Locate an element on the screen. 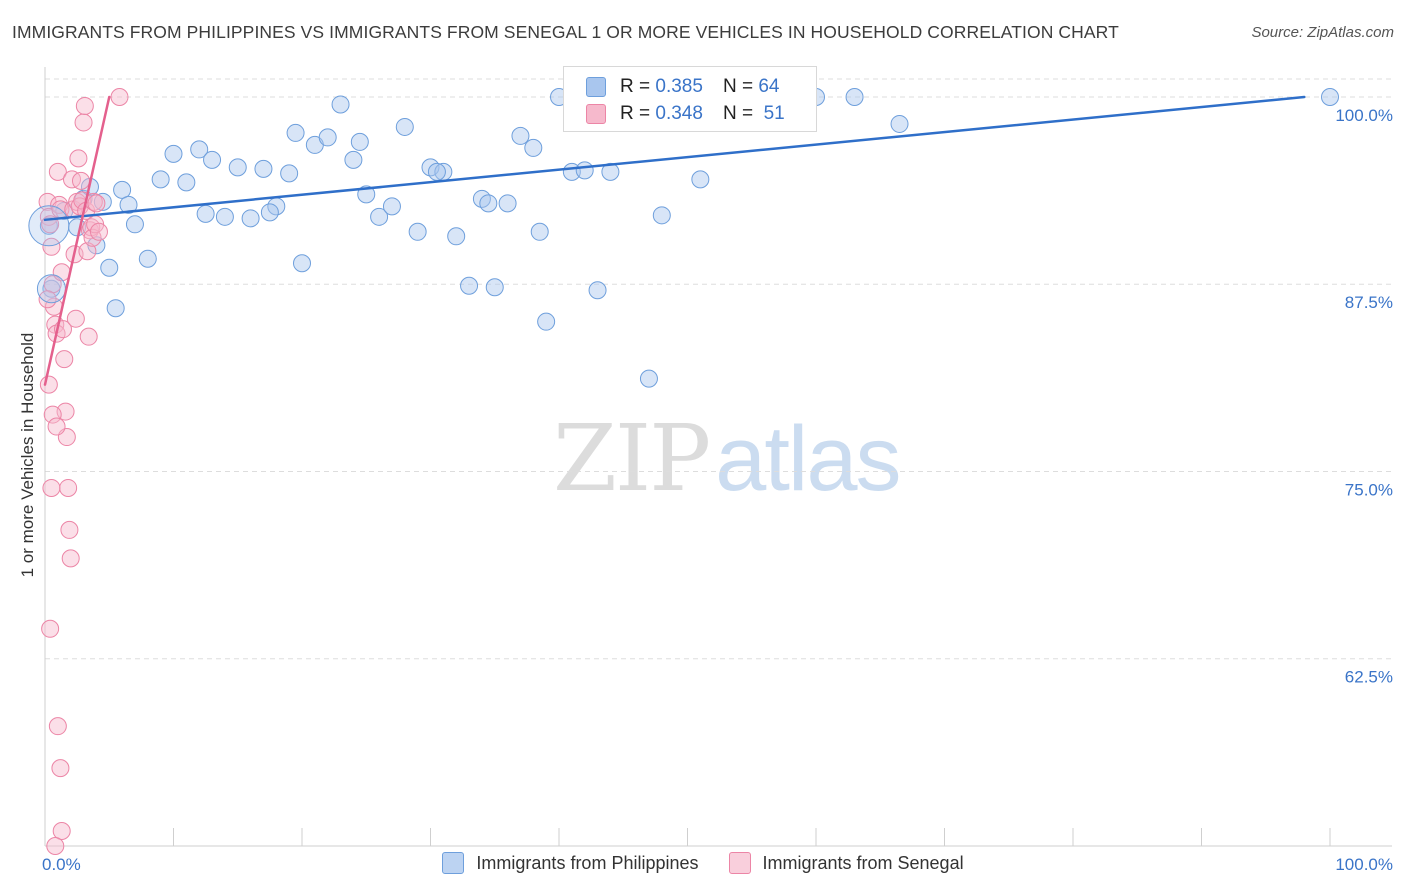 This screenshot has width=1406, height=892. legend-row-philippines: R = 0.385 N = 64 is located at coordinates (682, 87).